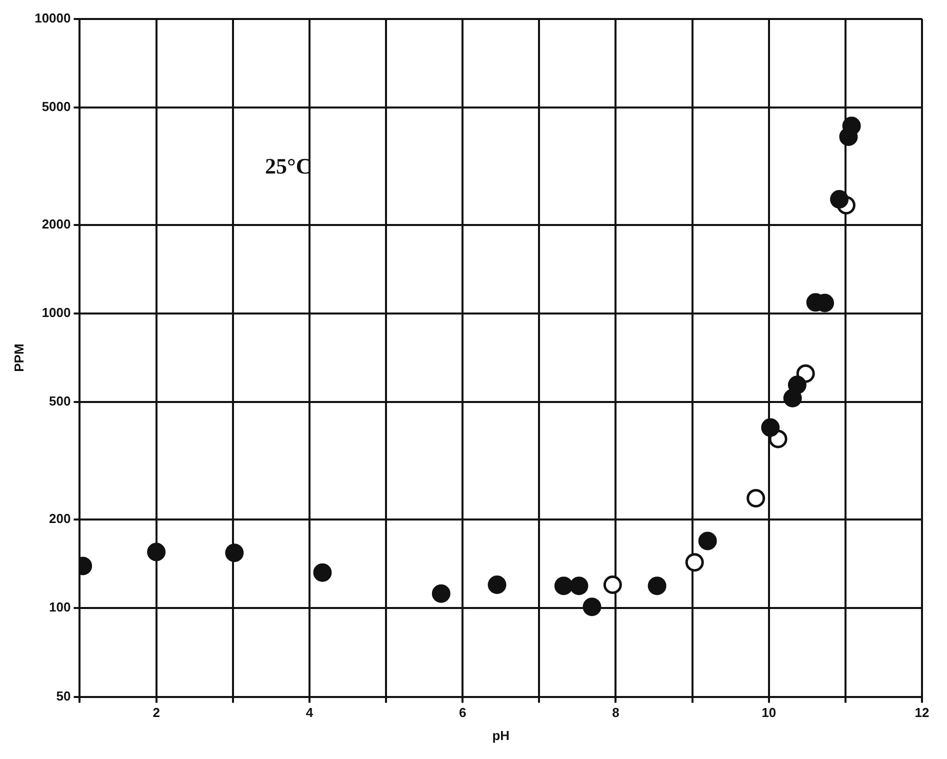 The width and height of the screenshot is (947, 759). What do you see at coordinates (616, 712) in the screenshot?
I see `x-tick-label: 8` at bounding box center [616, 712].